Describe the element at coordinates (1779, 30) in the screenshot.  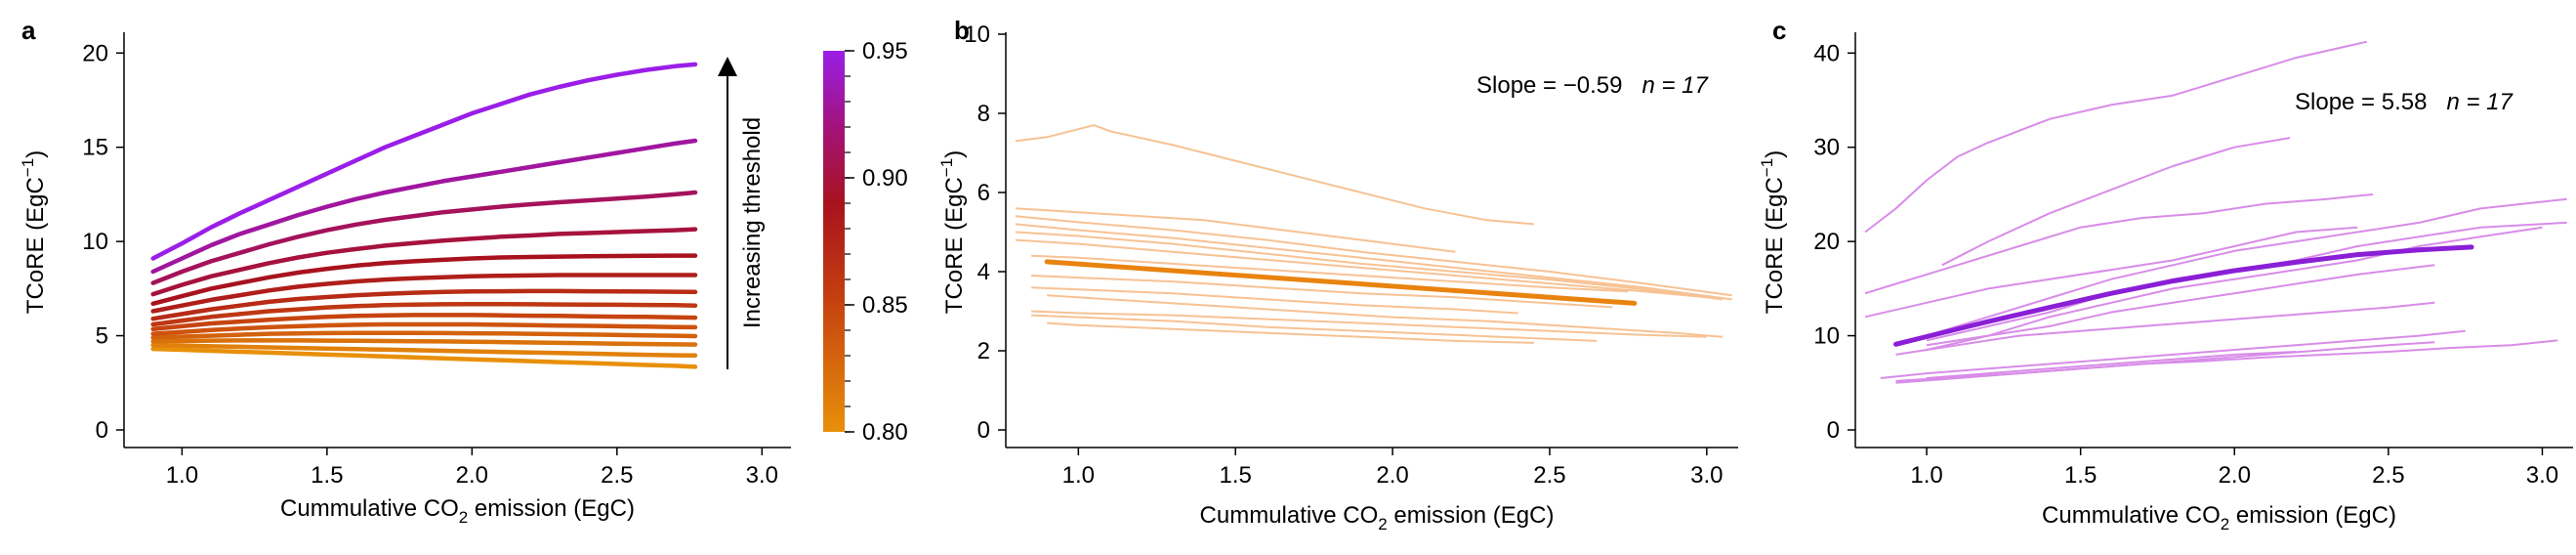
I see `panel-c-letter: c` at that location.